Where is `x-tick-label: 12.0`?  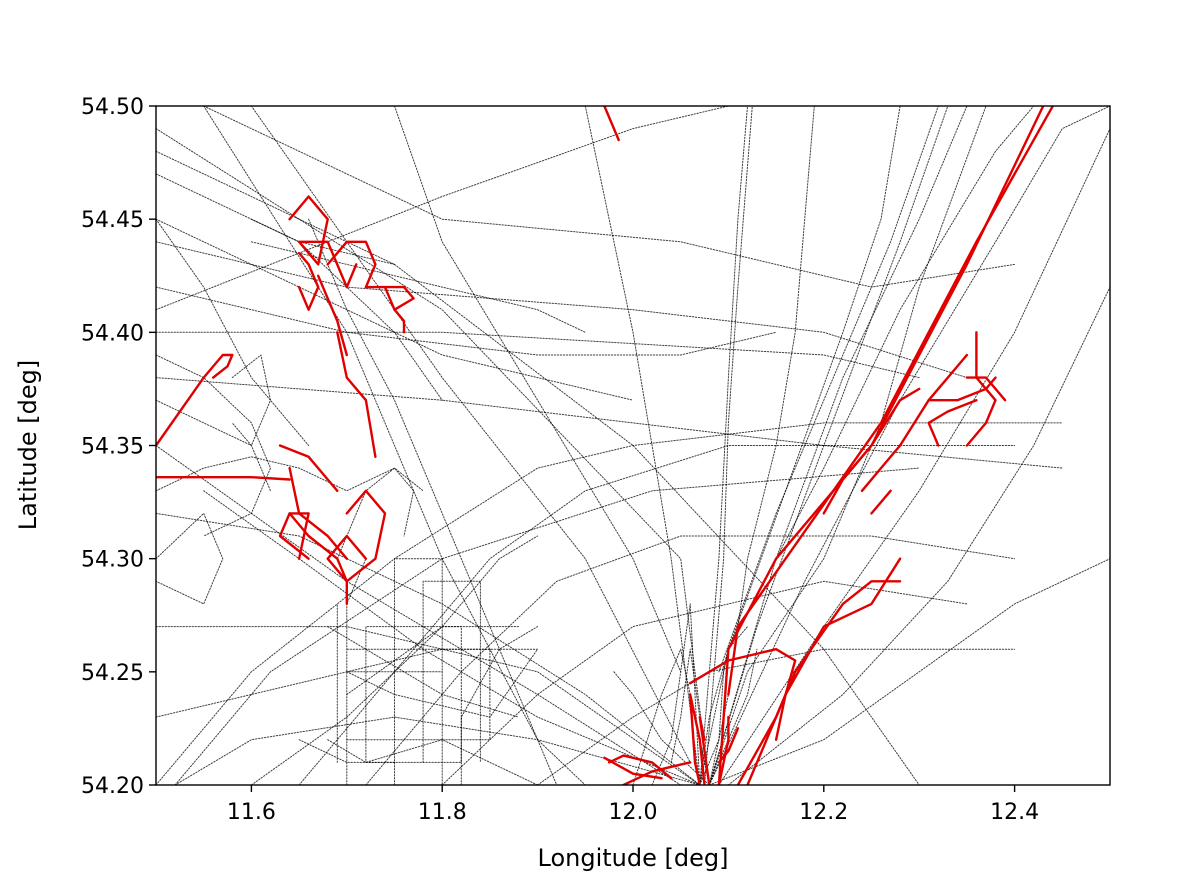 x-tick-label: 12.0 is located at coordinates (633, 812).